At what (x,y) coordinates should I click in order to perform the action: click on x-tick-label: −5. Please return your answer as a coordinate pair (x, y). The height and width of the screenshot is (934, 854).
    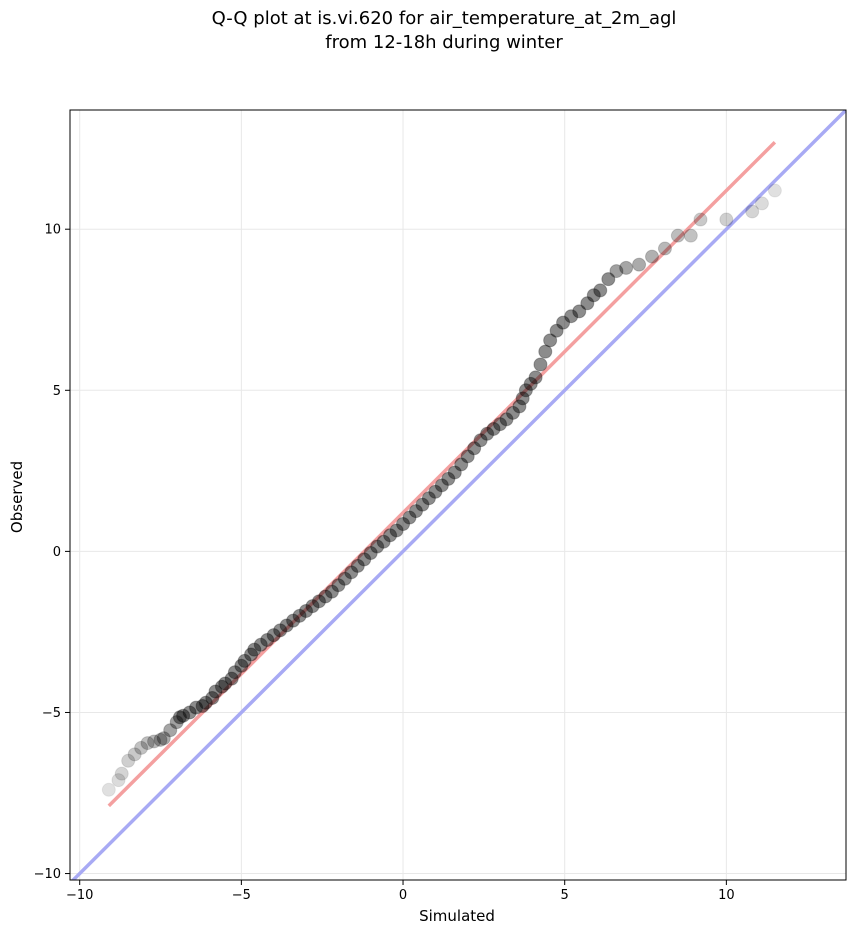
    Looking at the image, I should click on (241, 895).